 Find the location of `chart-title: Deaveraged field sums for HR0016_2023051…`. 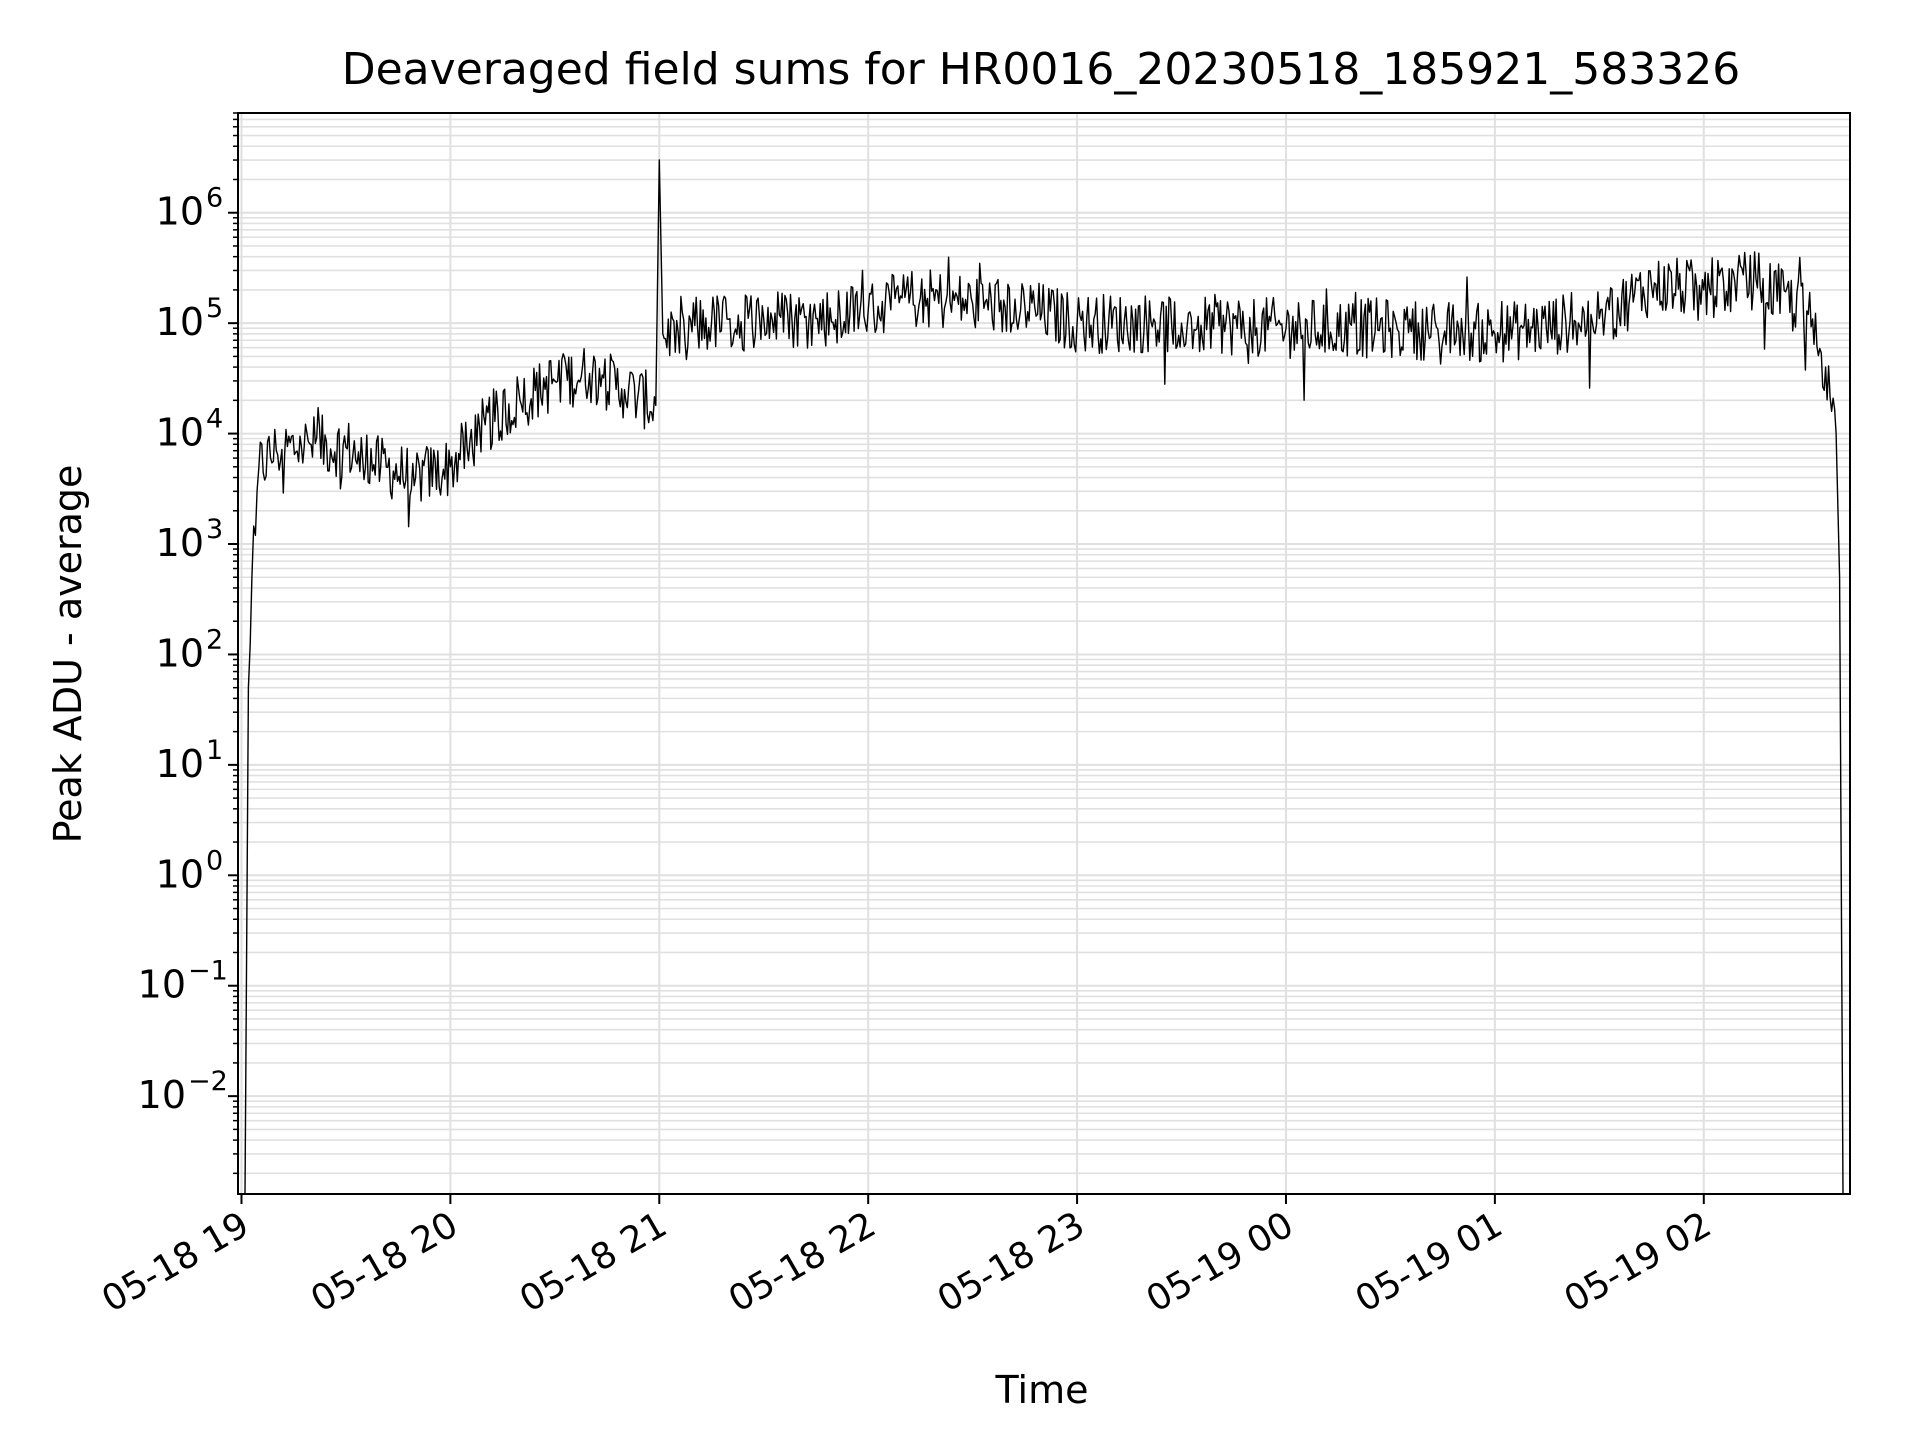

chart-title: Deaveraged field sums for HR0016_2023051… is located at coordinates (1041, 69).